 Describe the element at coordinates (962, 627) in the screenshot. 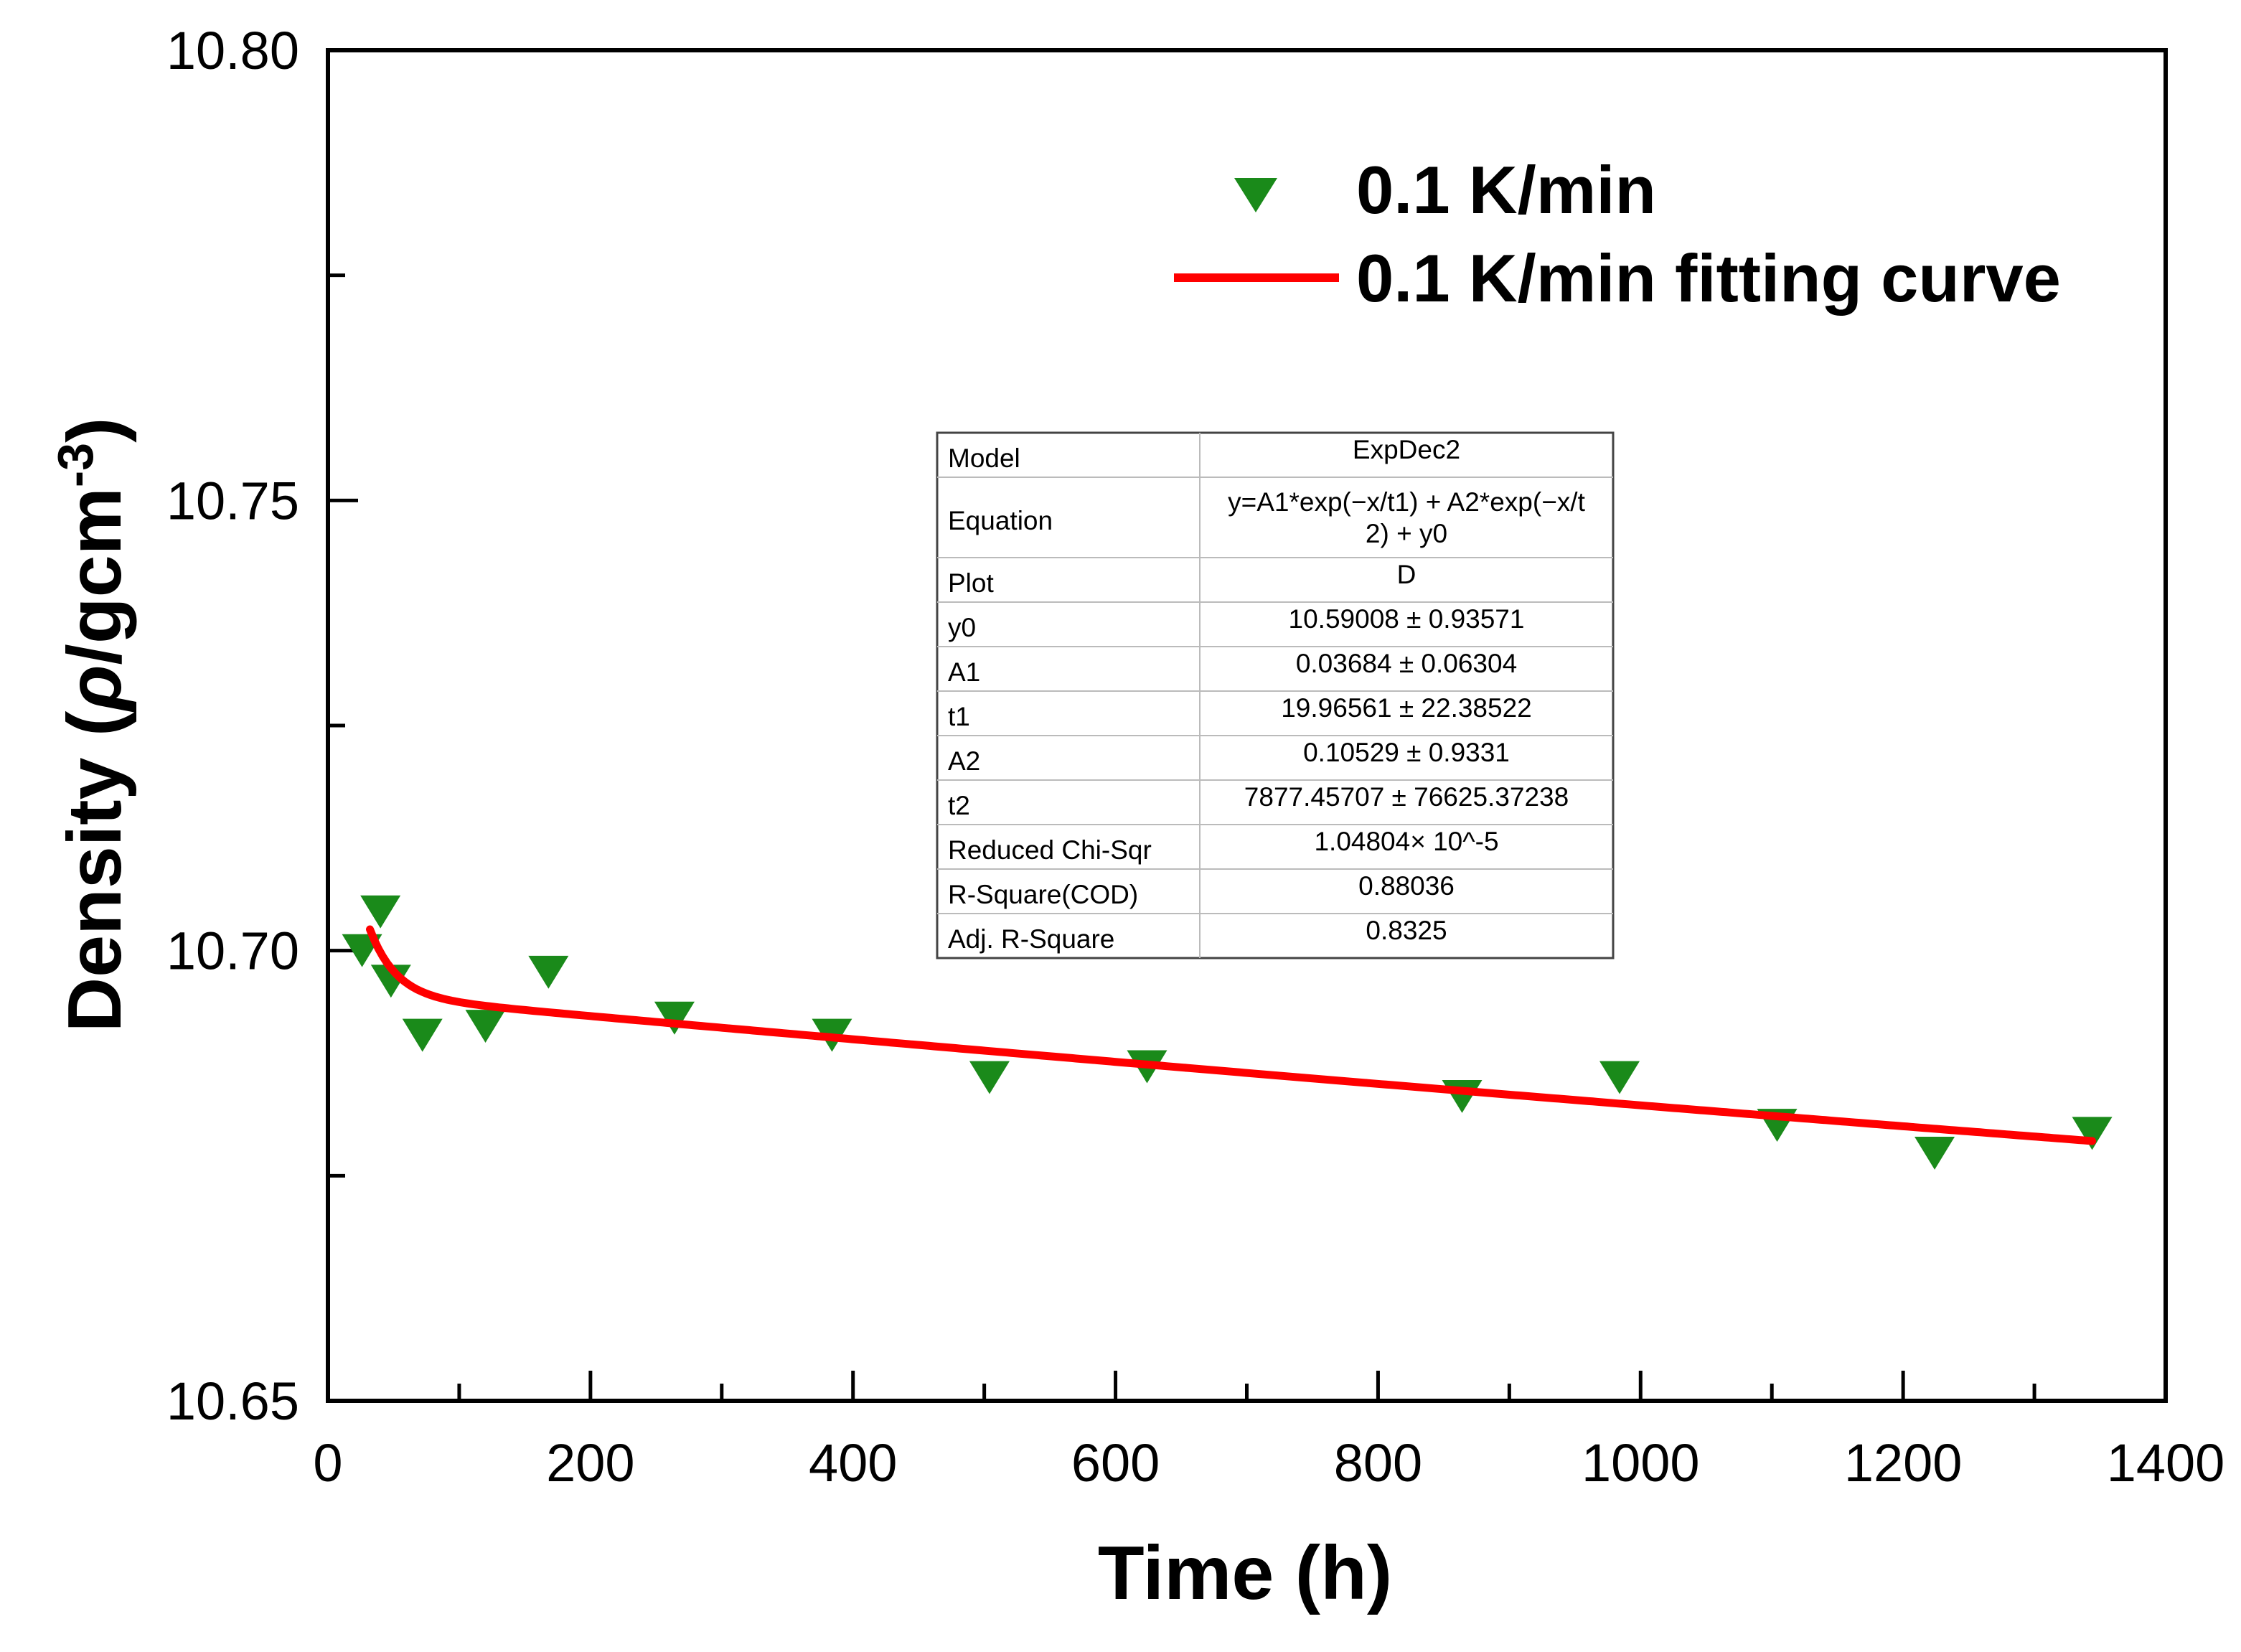

I see `fit-table-label: y0` at that location.